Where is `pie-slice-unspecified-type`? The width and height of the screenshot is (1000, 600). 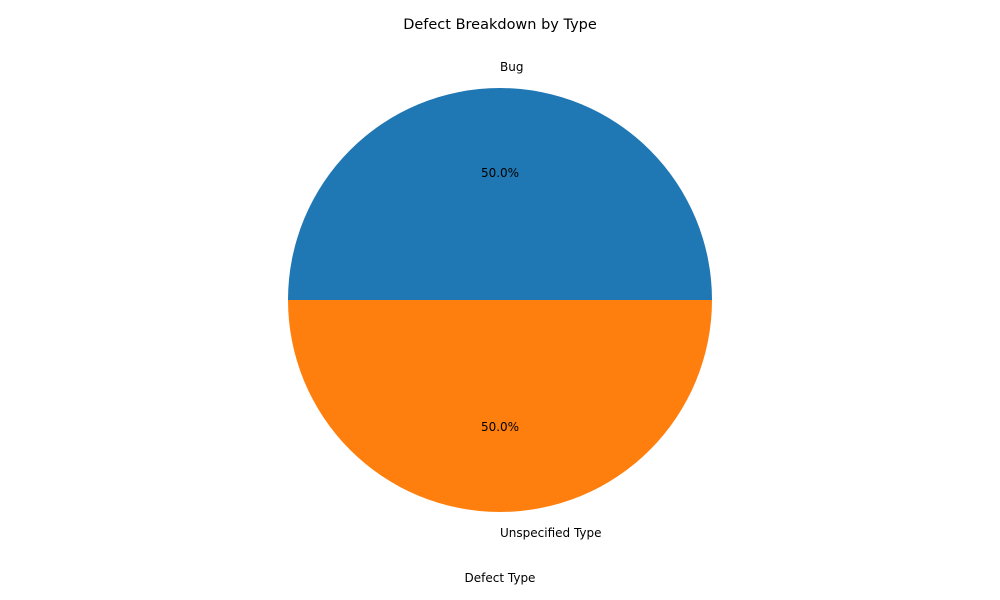
pie-slice-unspecified-type is located at coordinates (500, 406).